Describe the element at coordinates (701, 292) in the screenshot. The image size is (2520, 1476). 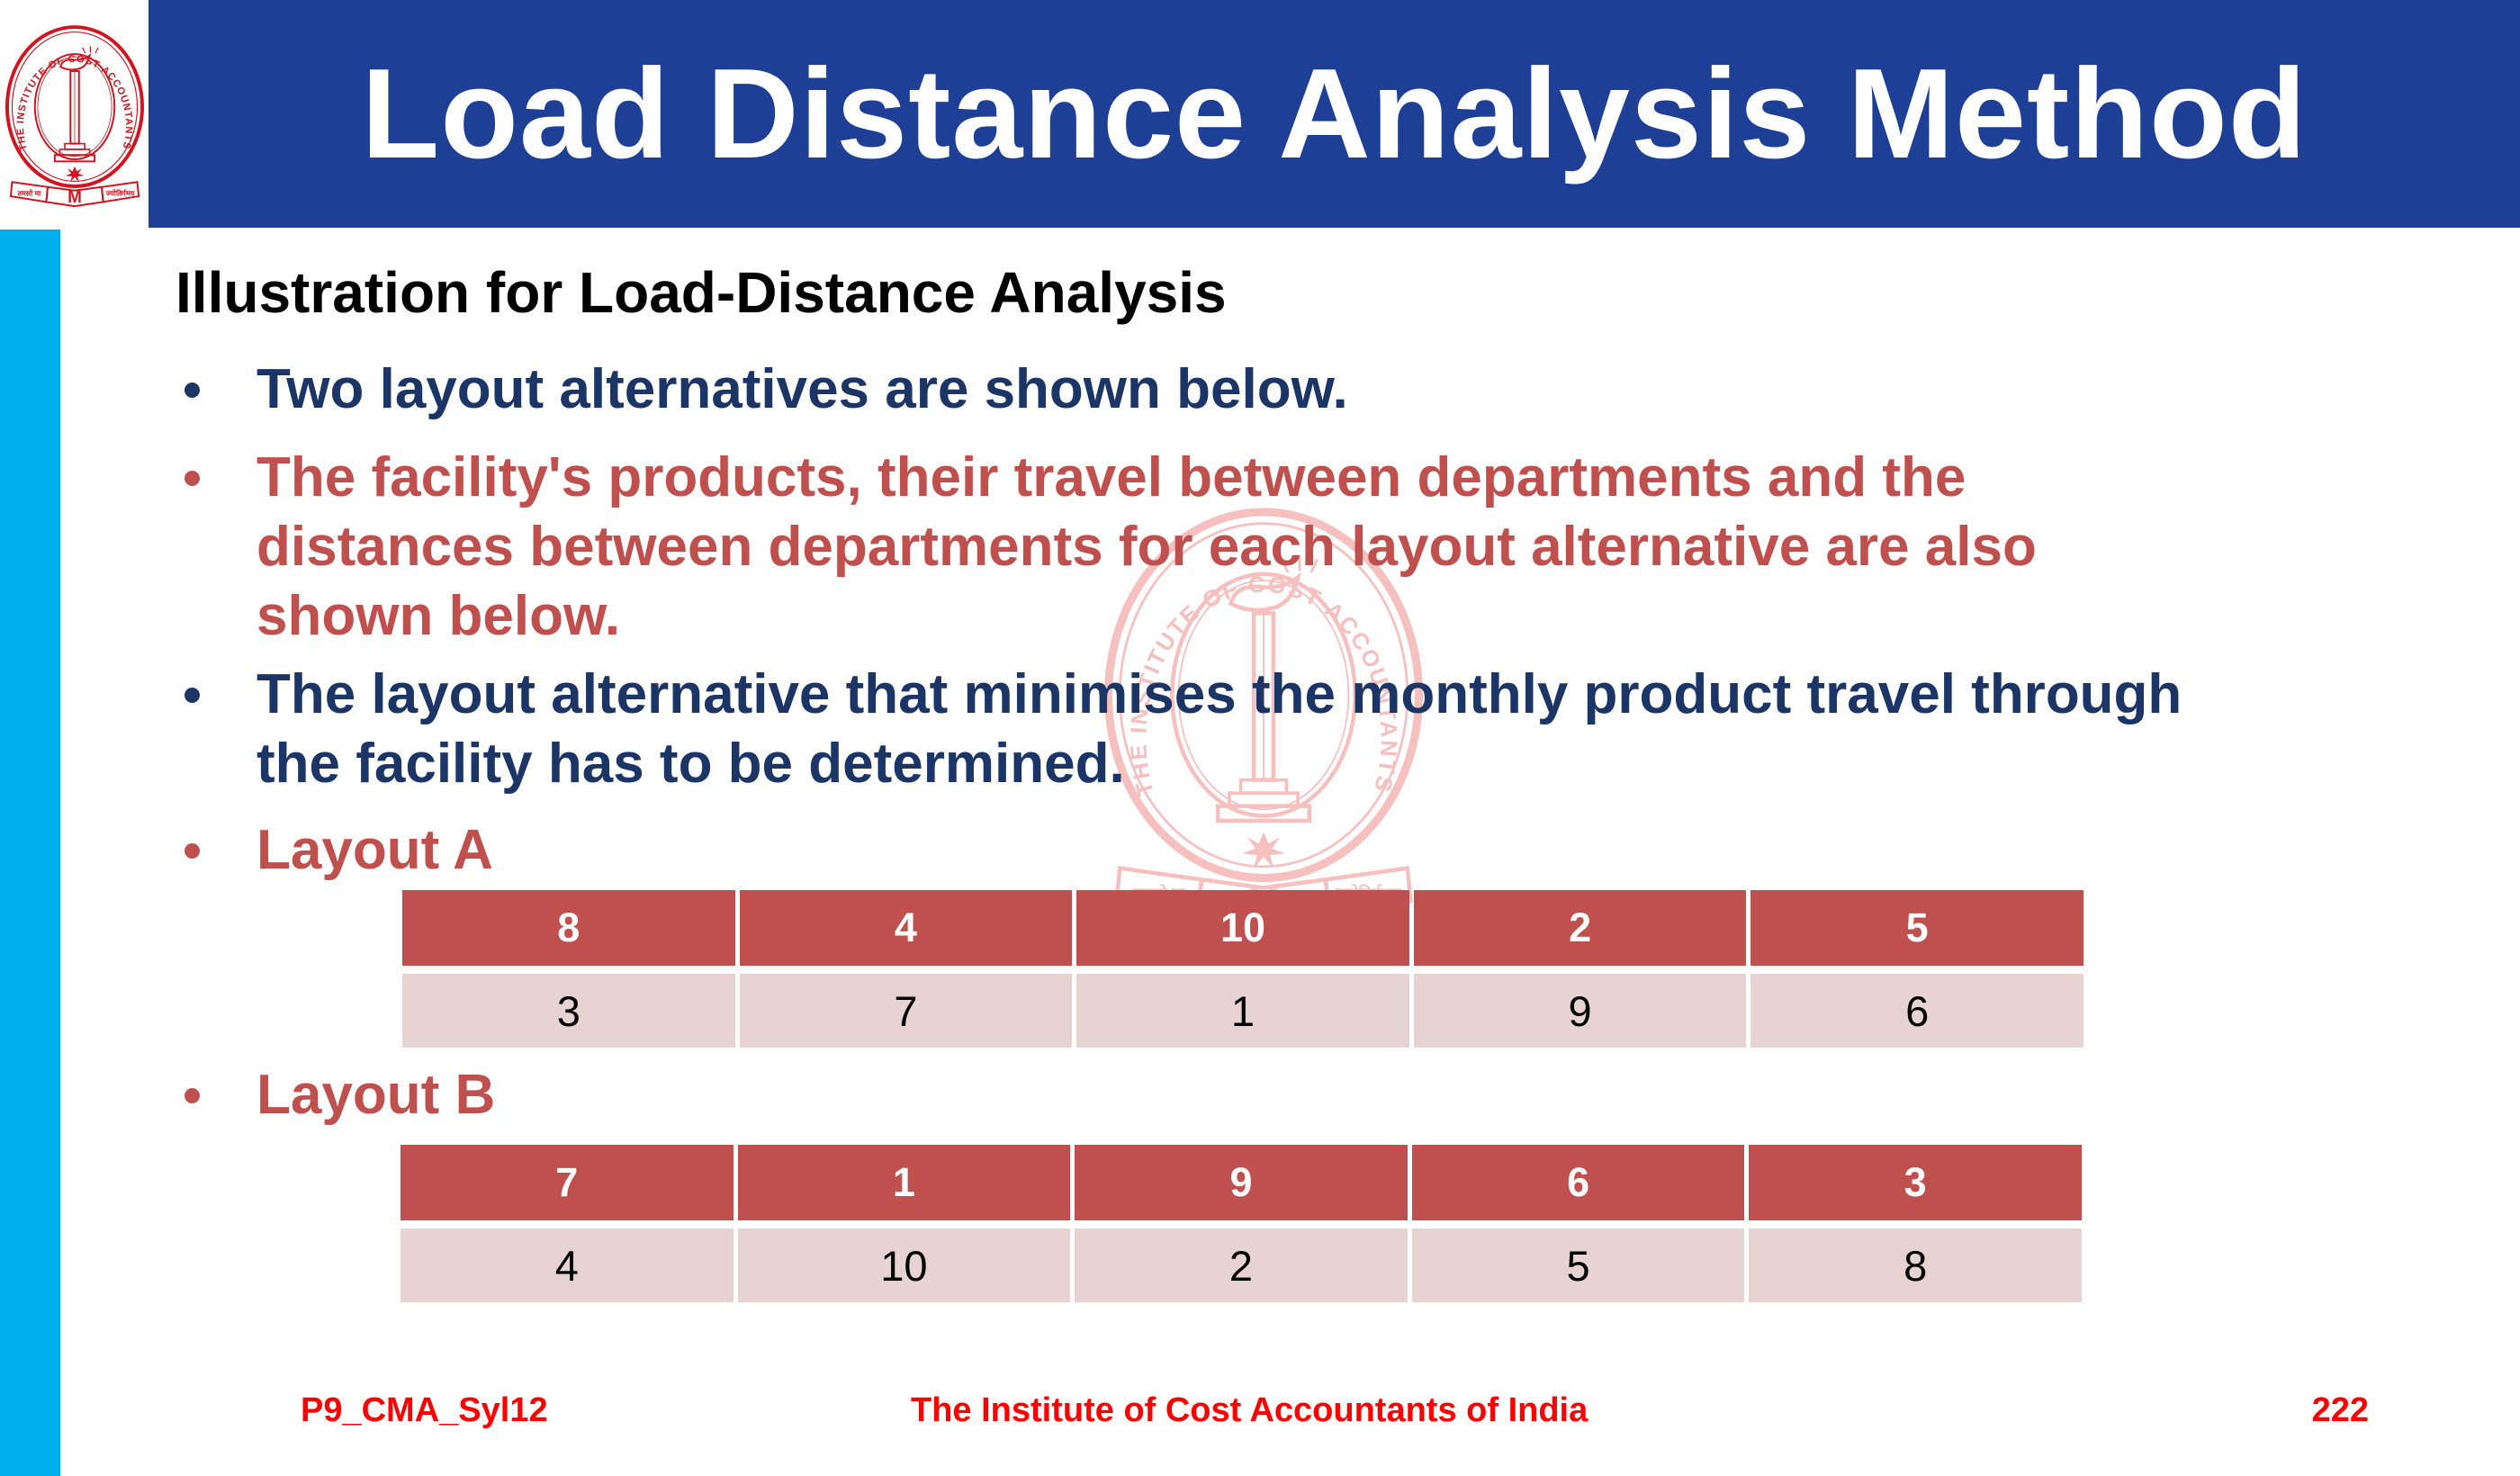
I see `illustration-heading: Illustration for Load-Distance Analysis` at that location.